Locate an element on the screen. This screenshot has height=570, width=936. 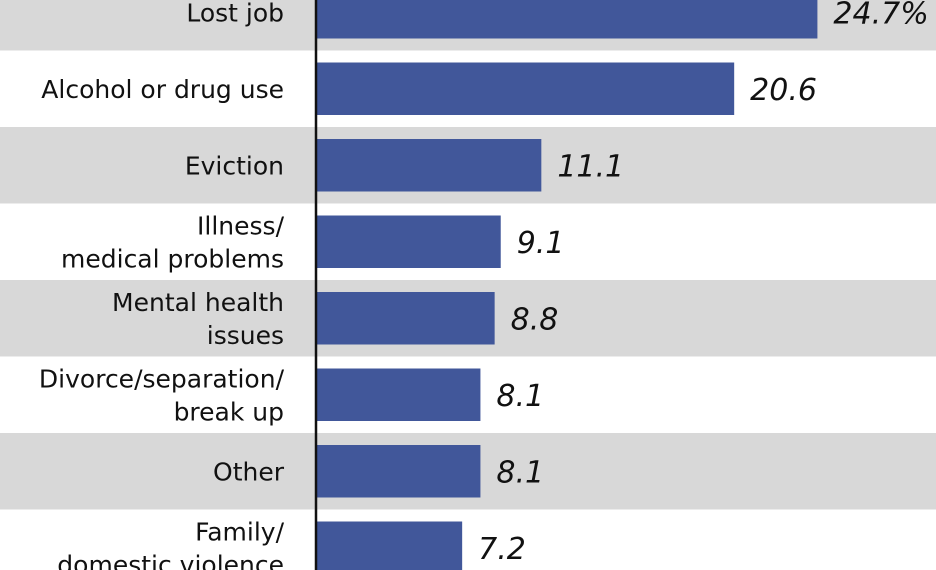
value-label: 9.1 is located at coordinates (541, 243).